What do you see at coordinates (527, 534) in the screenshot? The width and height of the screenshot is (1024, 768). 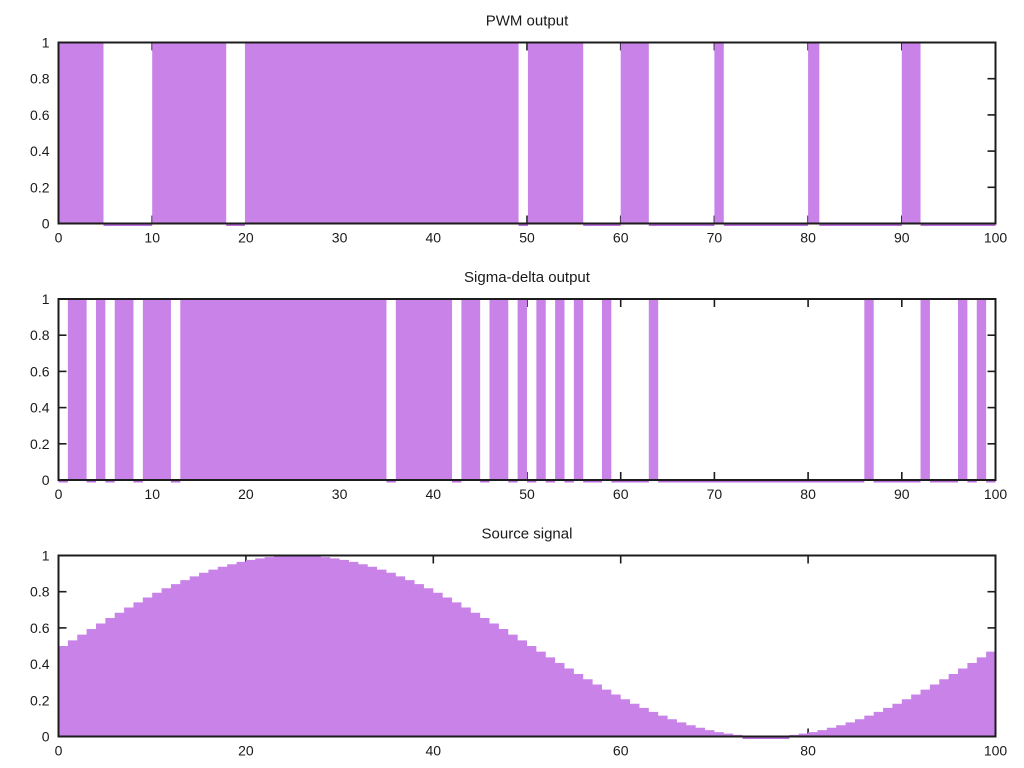 I see `source-signal-title: Source signal` at bounding box center [527, 534].